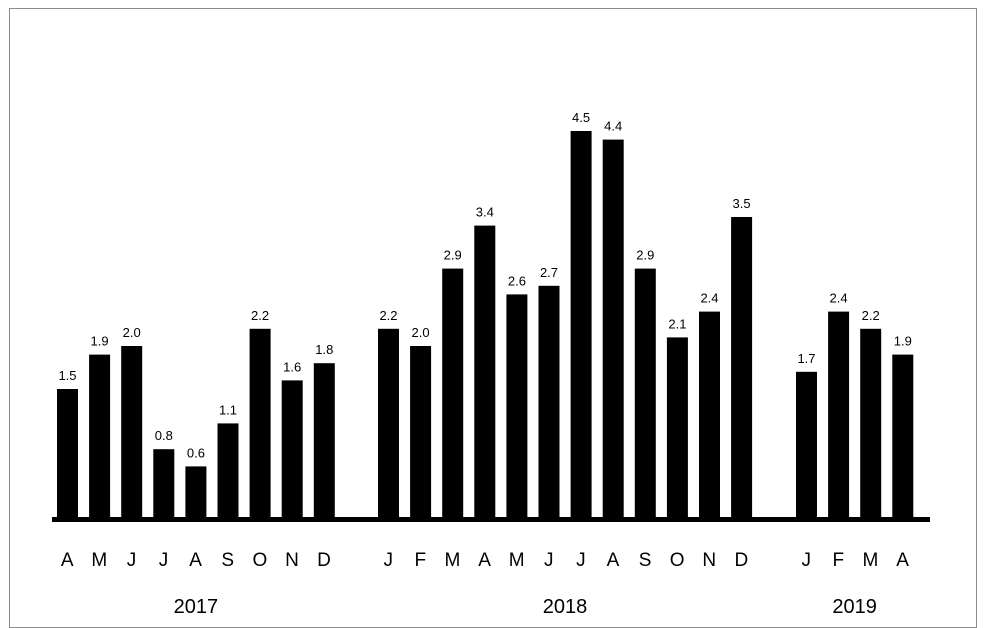 The width and height of the screenshot is (984, 628). What do you see at coordinates (491, 519) in the screenshot?
I see `x-axis-line` at bounding box center [491, 519].